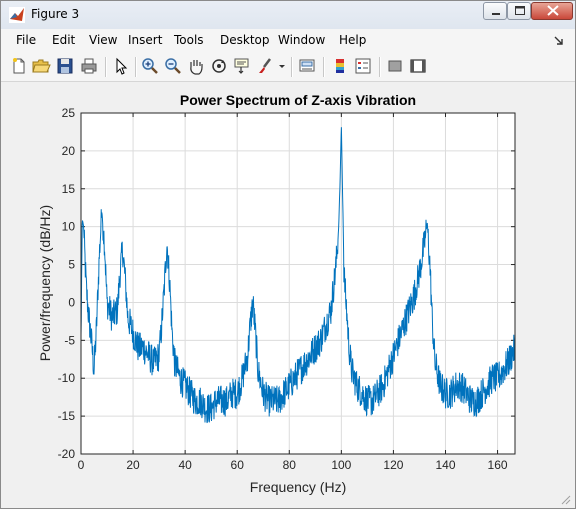  Describe the element at coordinates (496, 14) in the screenshot. I see `minimize-icon` at that location.